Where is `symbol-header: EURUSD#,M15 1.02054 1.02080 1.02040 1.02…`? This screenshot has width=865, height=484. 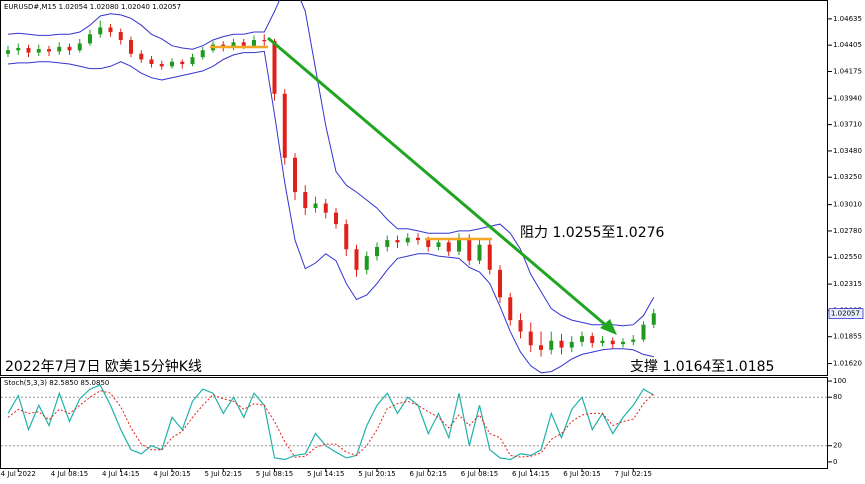
symbol-header: EURUSD#,M15 1.02054 1.02080 1.02040 1.02… is located at coordinates (92, 7).